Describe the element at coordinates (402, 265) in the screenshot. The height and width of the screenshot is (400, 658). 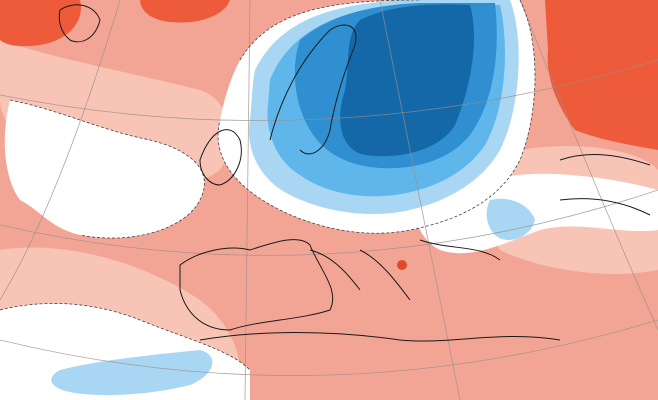
I see `warm-spot` at that location.